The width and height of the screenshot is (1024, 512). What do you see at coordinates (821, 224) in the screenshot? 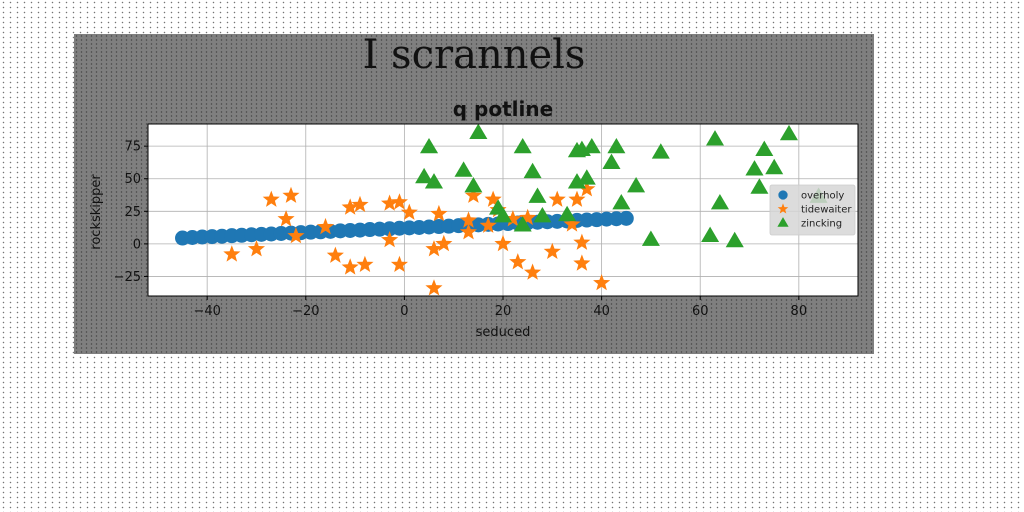
I see `legend-label-zincking: zincking` at bounding box center [821, 224].